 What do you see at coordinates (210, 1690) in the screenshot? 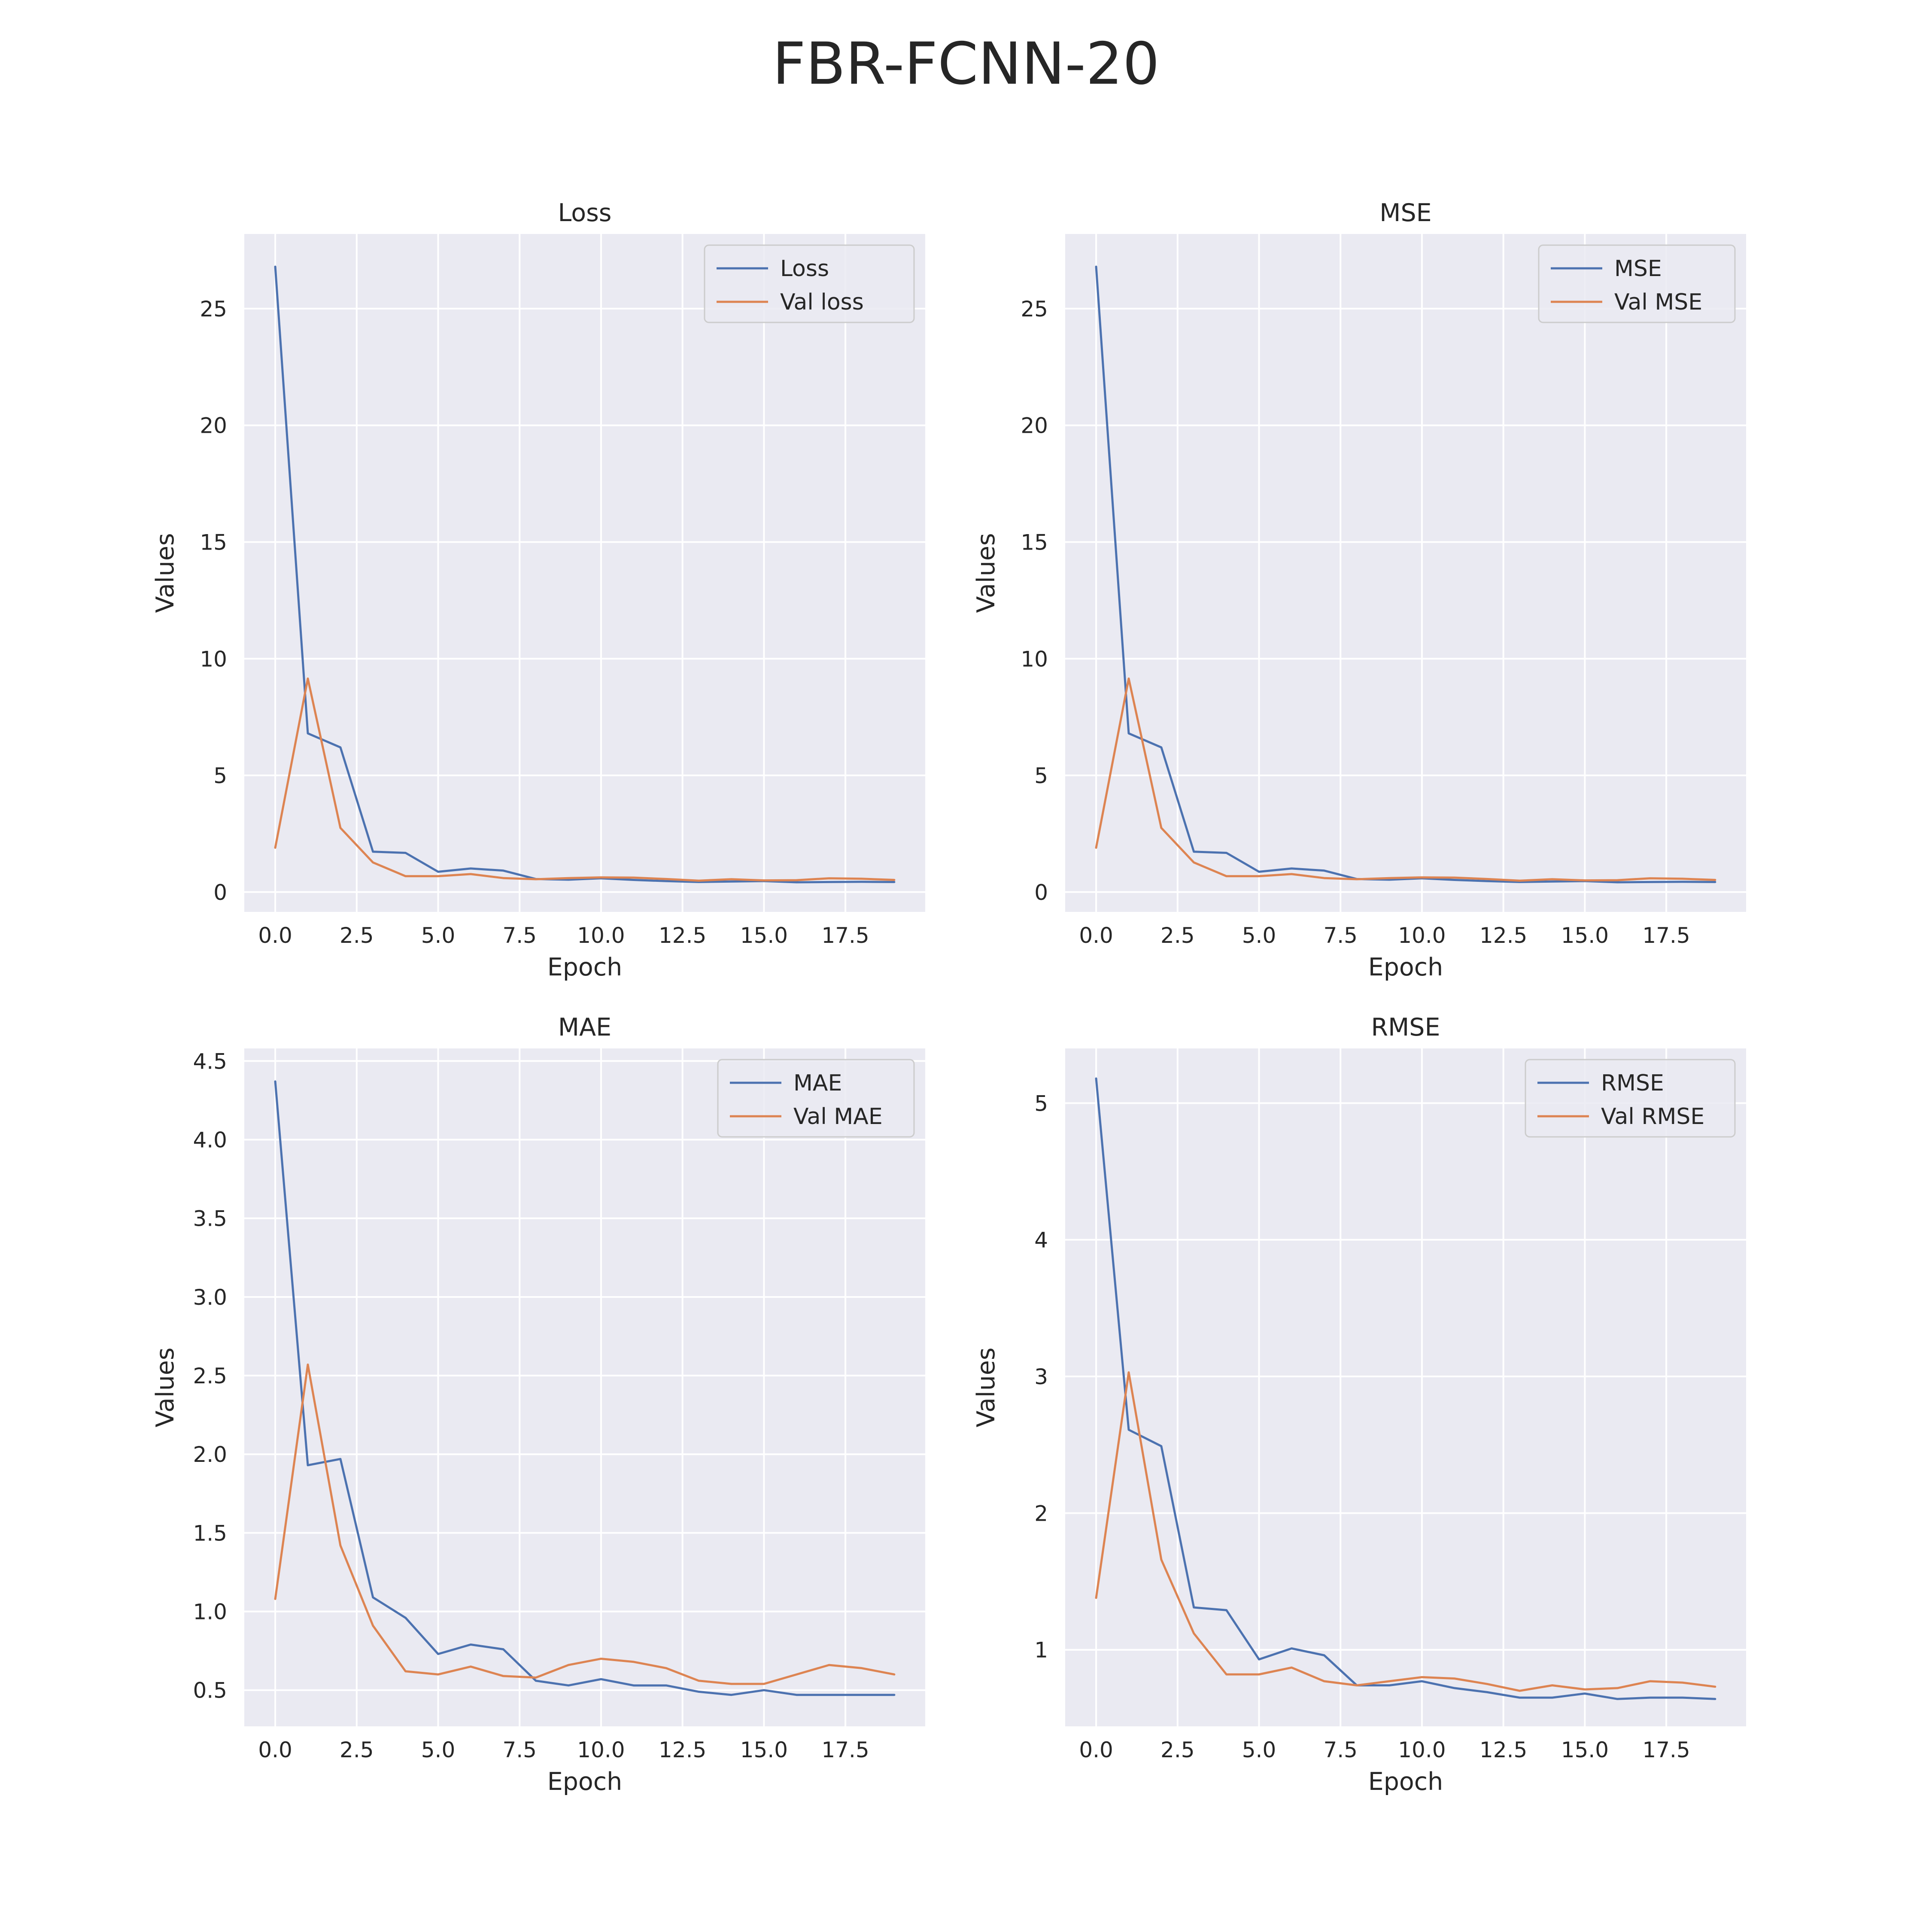
I see `y-tick-label: 0.5` at bounding box center [210, 1690].